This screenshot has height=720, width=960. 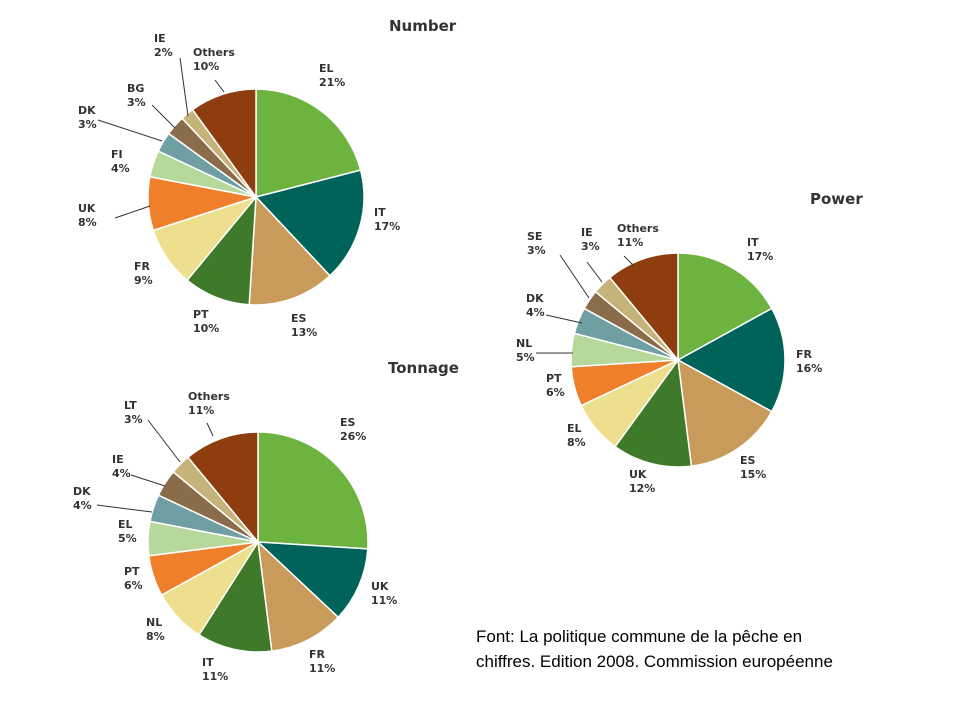 I want to click on tonnage-slice-value-el: 5%, so click(x=127, y=538).